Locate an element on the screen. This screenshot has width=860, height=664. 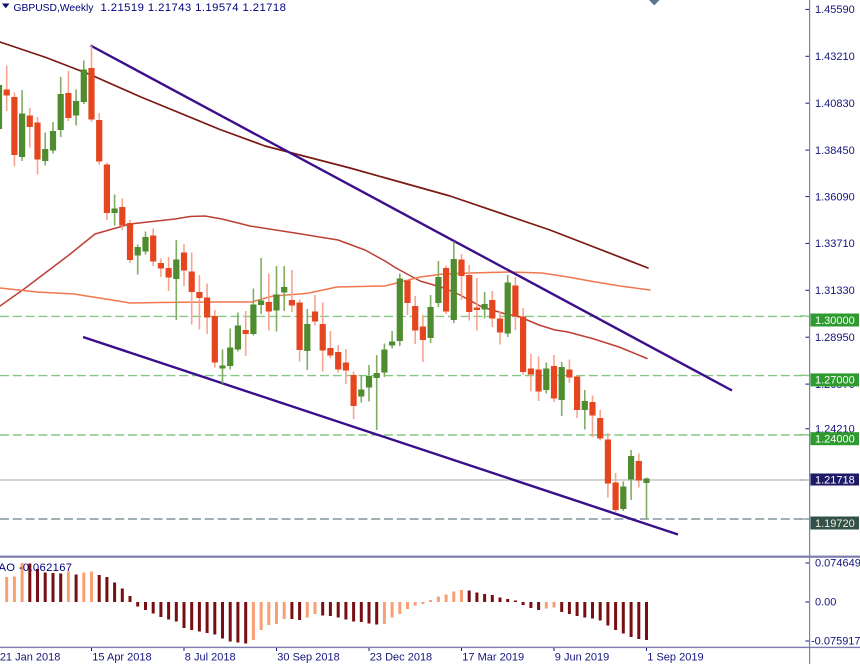
svg-text: 30 Sep 2018 is located at coordinates (308, 658).